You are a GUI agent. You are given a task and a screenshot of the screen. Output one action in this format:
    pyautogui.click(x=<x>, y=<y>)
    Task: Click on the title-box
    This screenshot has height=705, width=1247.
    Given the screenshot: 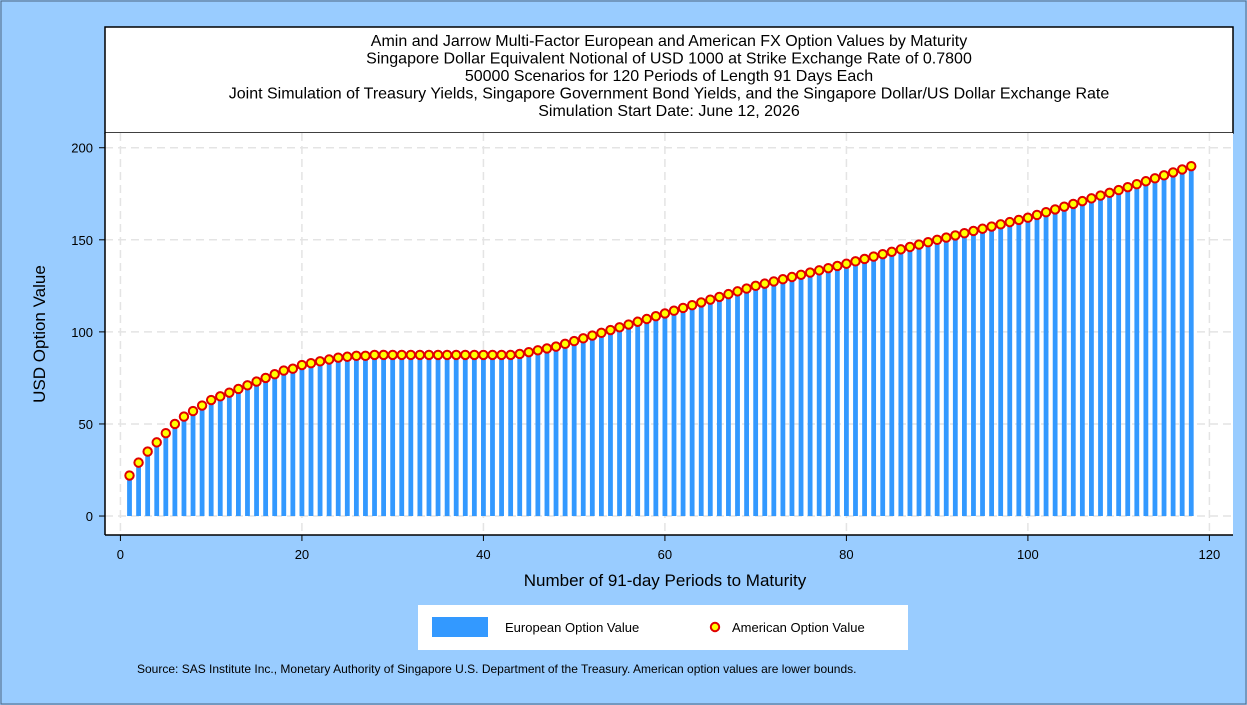 What is the action you would take?
    pyautogui.click(x=669, y=80)
    